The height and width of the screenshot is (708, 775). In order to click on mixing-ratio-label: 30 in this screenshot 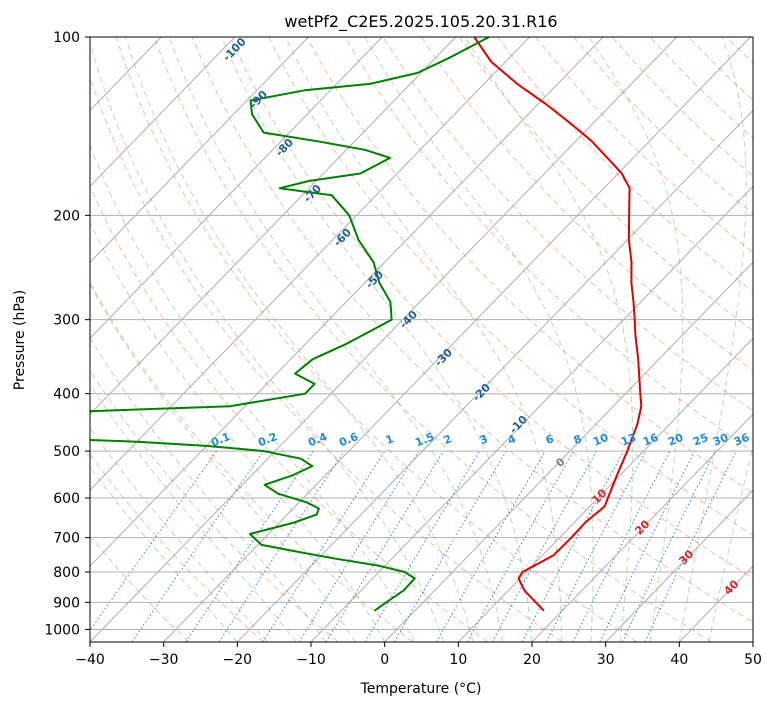, I will do `click(720, 440)`.